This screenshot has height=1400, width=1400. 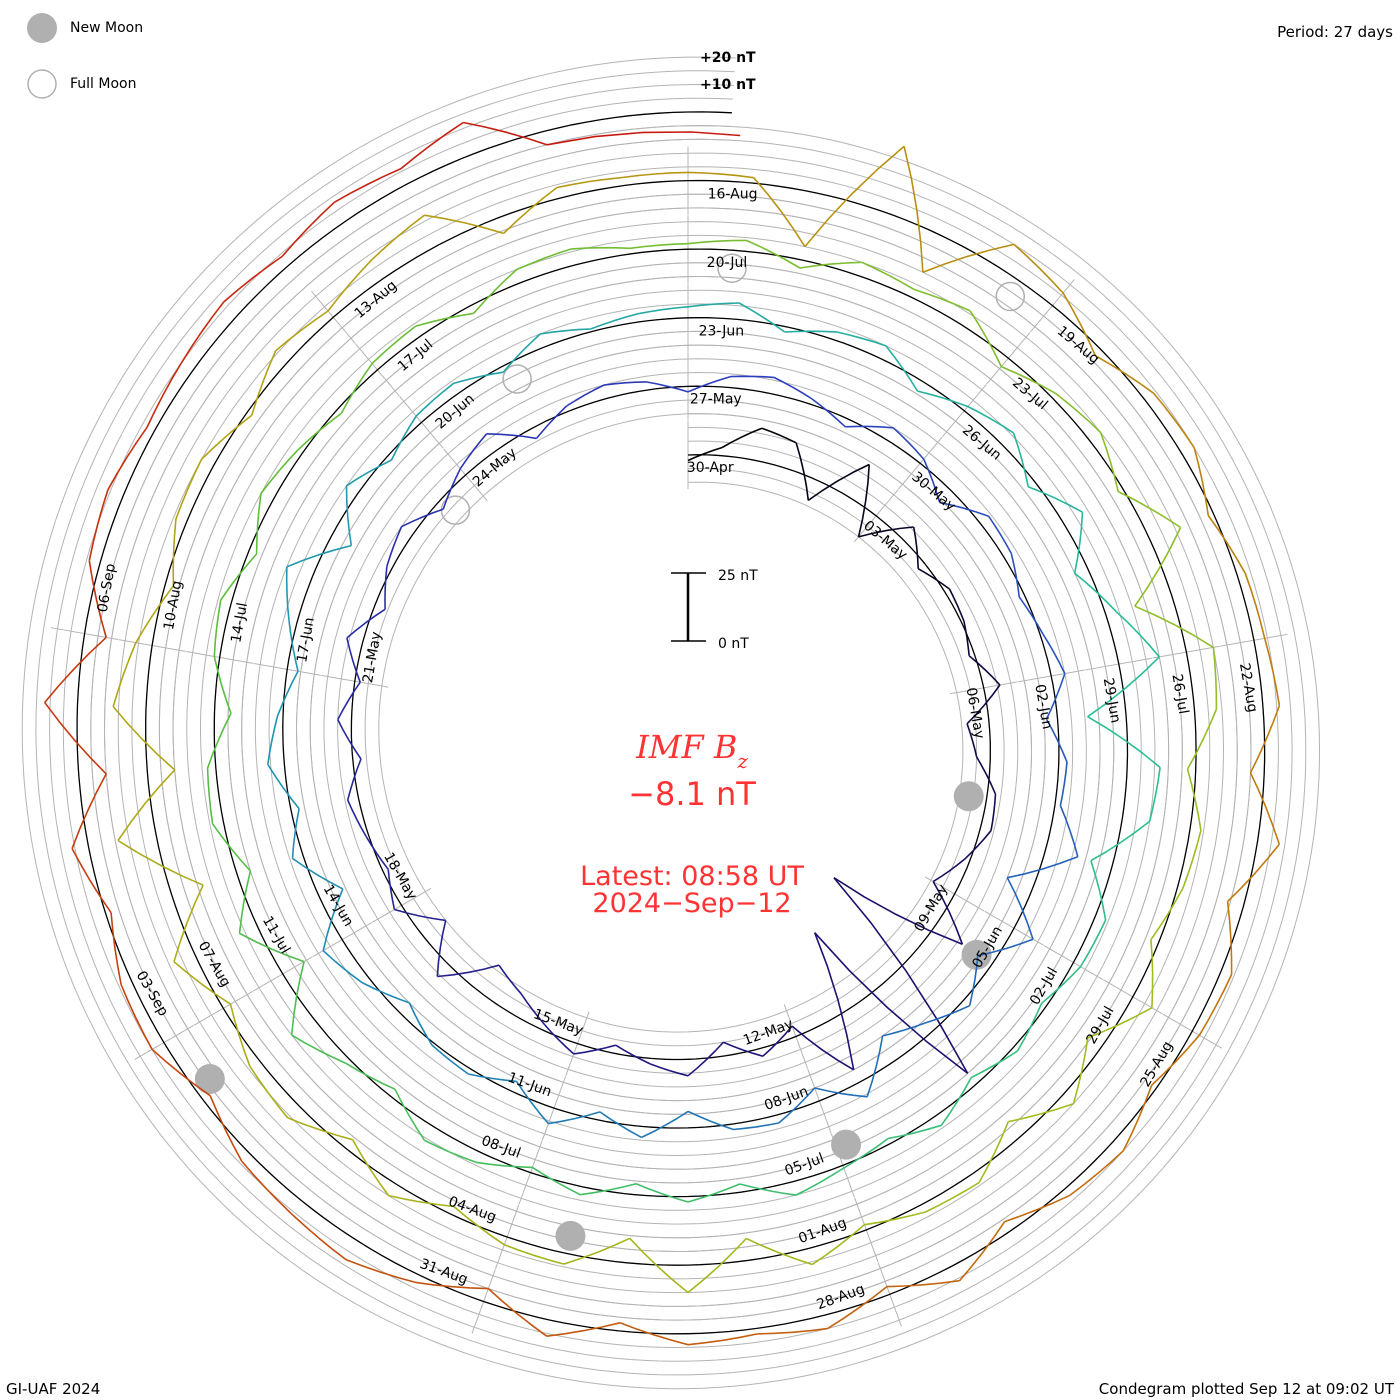 What do you see at coordinates (688, 607) in the screenshot?
I see `scale-bar` at bounding box center [688, 607].